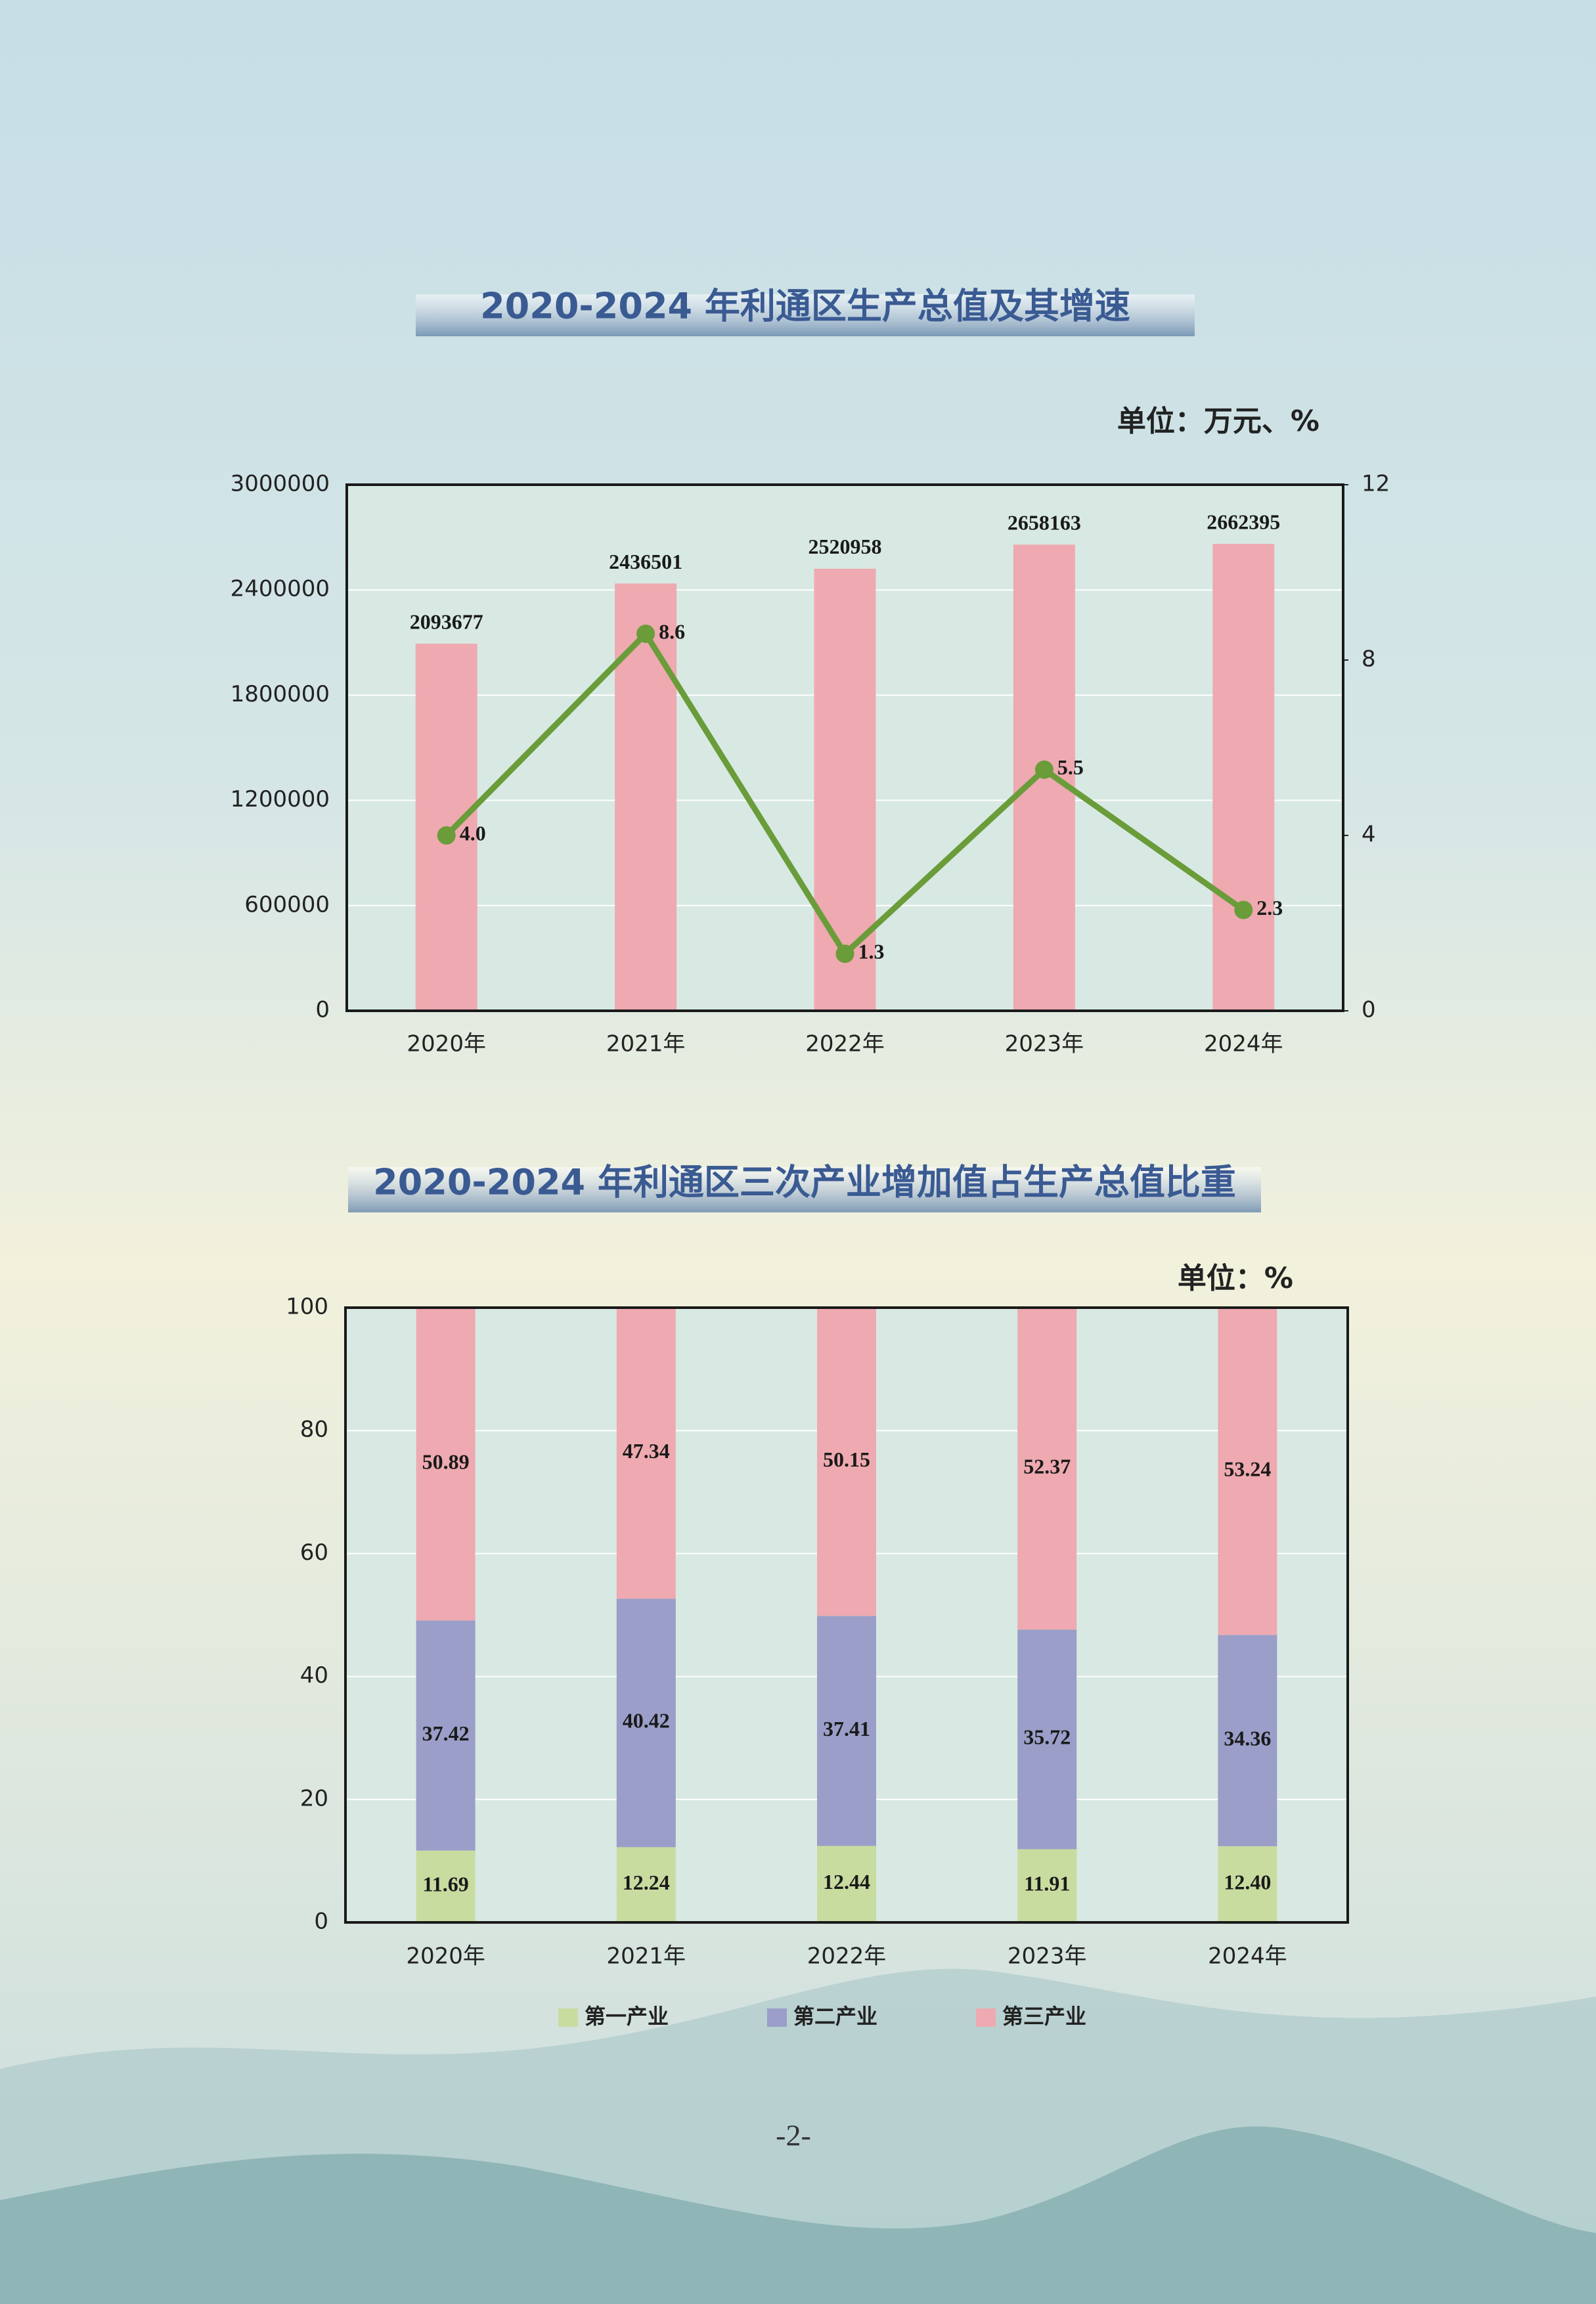  What do you see at coordinates (1369, 659) in the screenshot?
I see `y2-tick-label: 8` at bounding box center [1369, 659].